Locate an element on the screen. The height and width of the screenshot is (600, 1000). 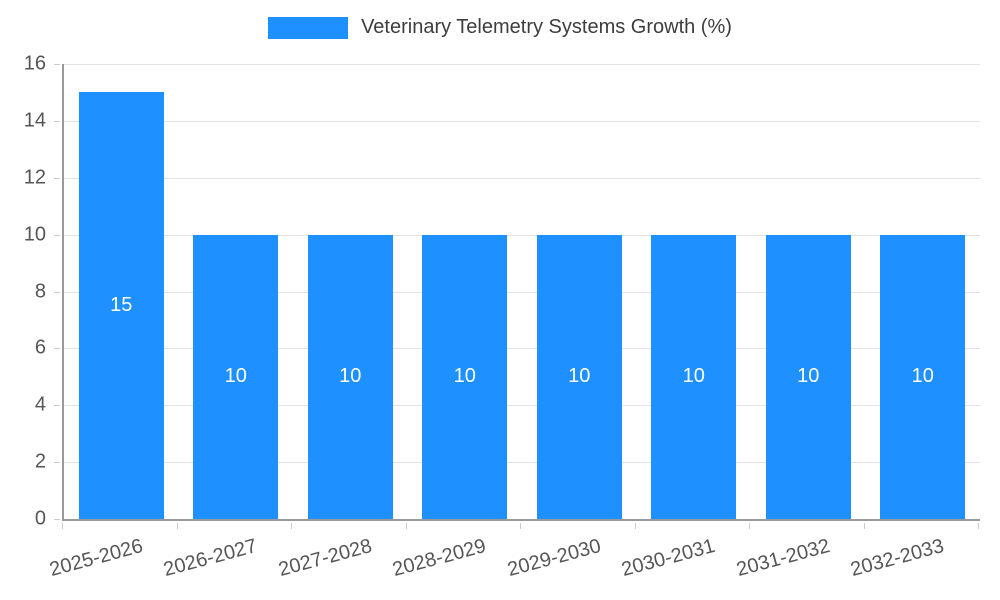
x-tick-label: 2028-2029 is located at coordinates (439, 558).